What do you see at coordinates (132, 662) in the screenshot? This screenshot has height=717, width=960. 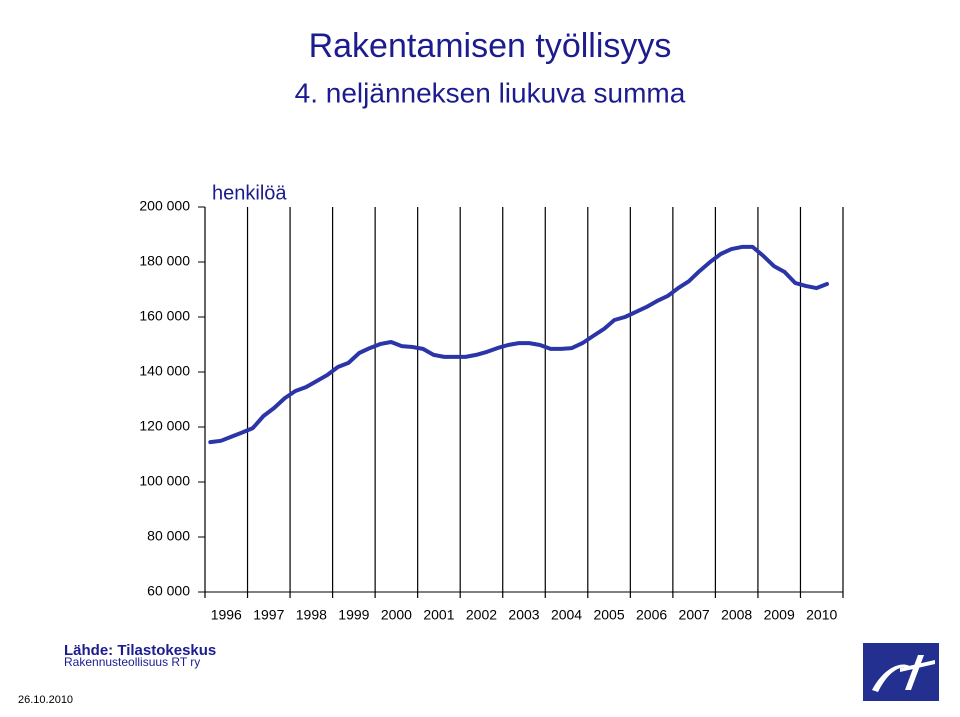 I see `publisher: Rakennusteollisuus RT ry` at bounding box center [132, 662].